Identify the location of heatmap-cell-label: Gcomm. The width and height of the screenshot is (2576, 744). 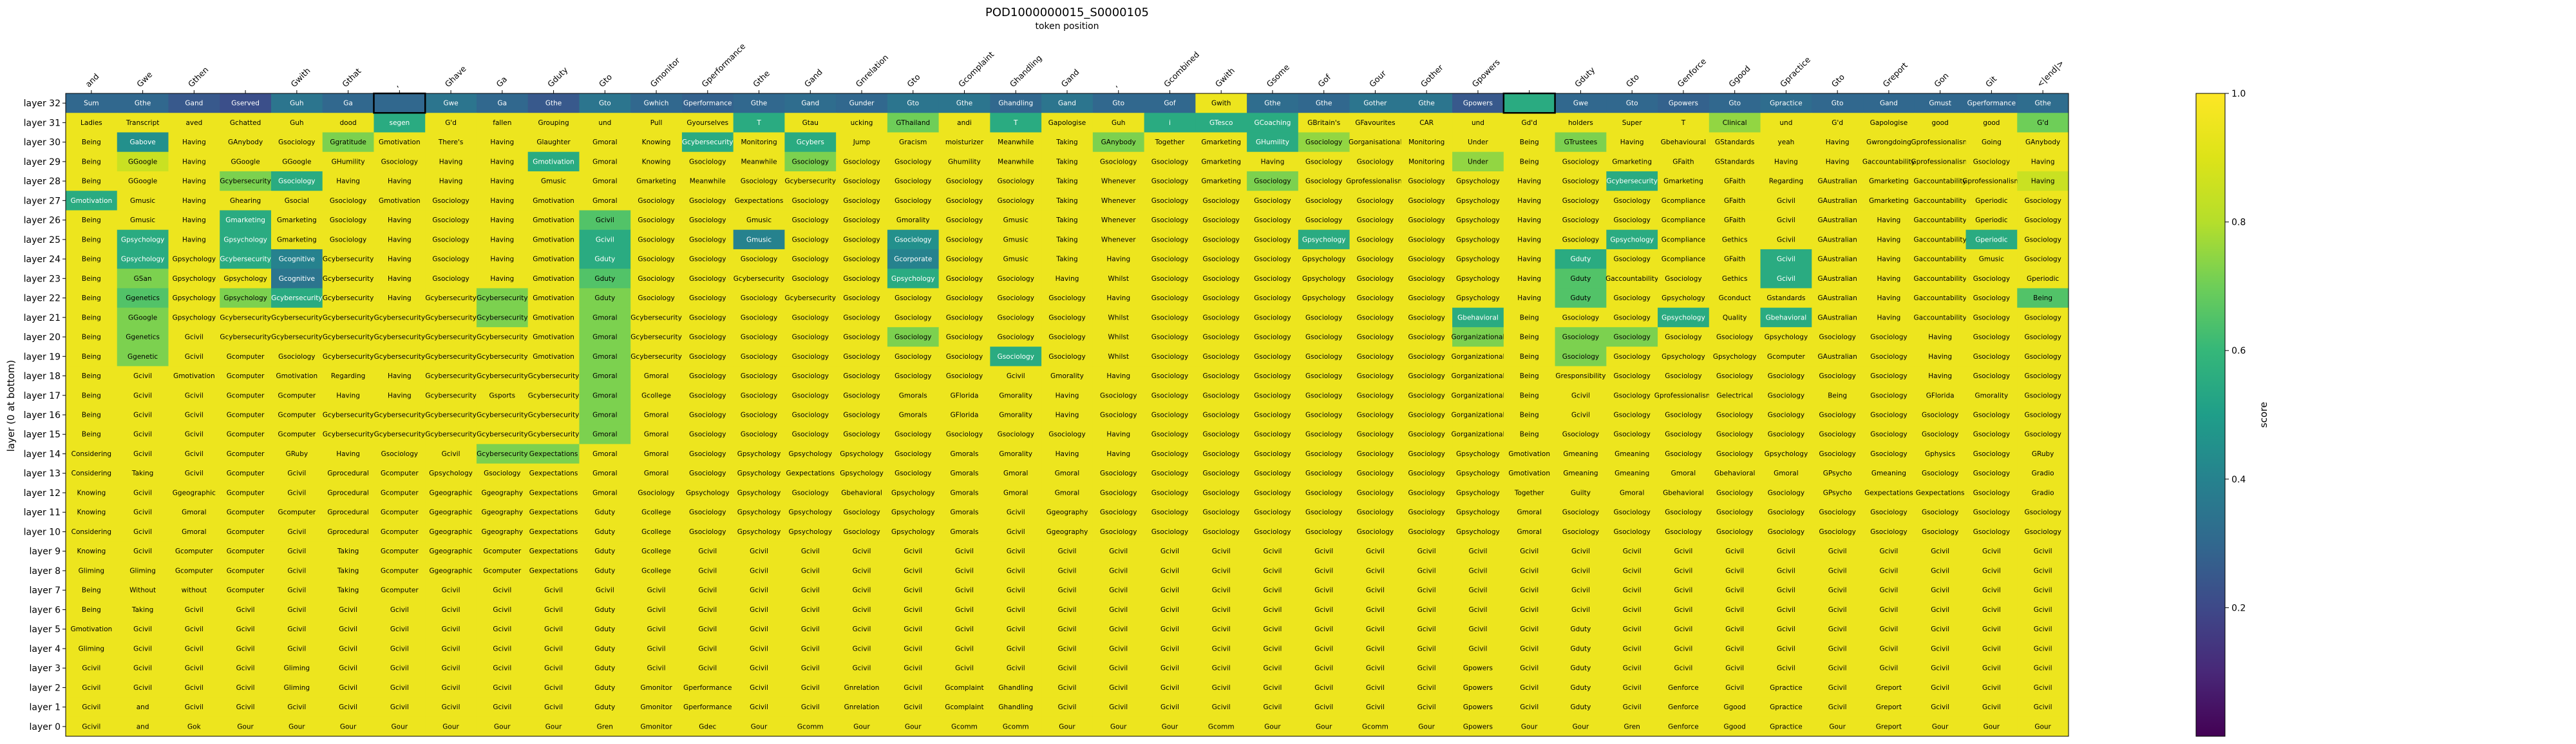
(811, 726).